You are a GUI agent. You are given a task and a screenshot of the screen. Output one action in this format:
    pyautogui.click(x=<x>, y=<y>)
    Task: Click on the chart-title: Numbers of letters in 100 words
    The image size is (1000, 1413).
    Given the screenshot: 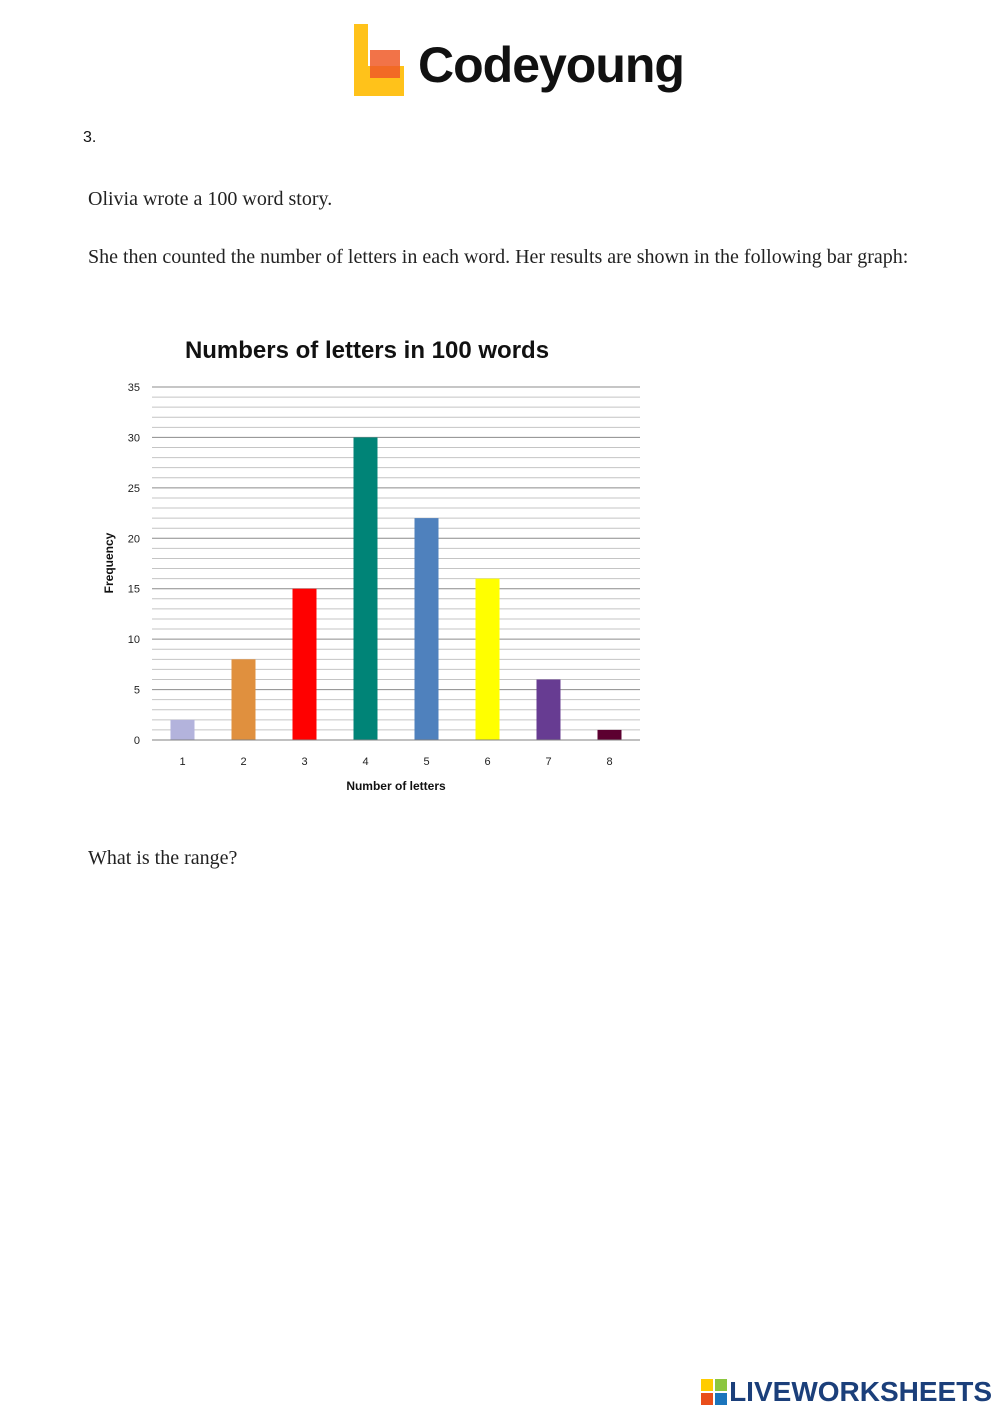 What is the action you would take?
    pyautogui.click(x=367, y=350)
    